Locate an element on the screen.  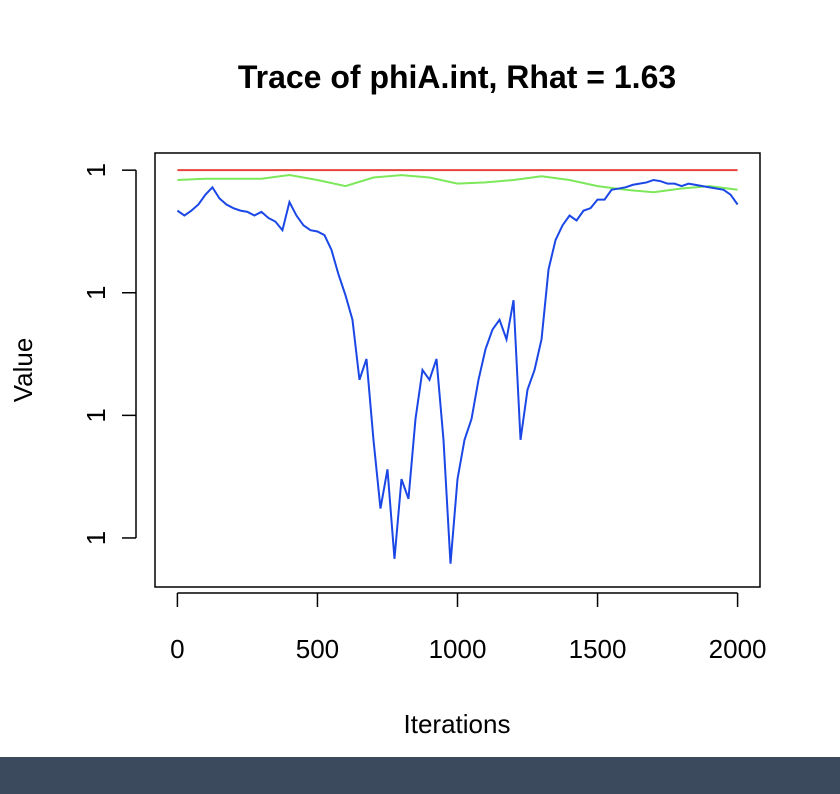
chart-title: Trace of phiA.int, Rhat = 1.63 is located at coordinates (457, 77).